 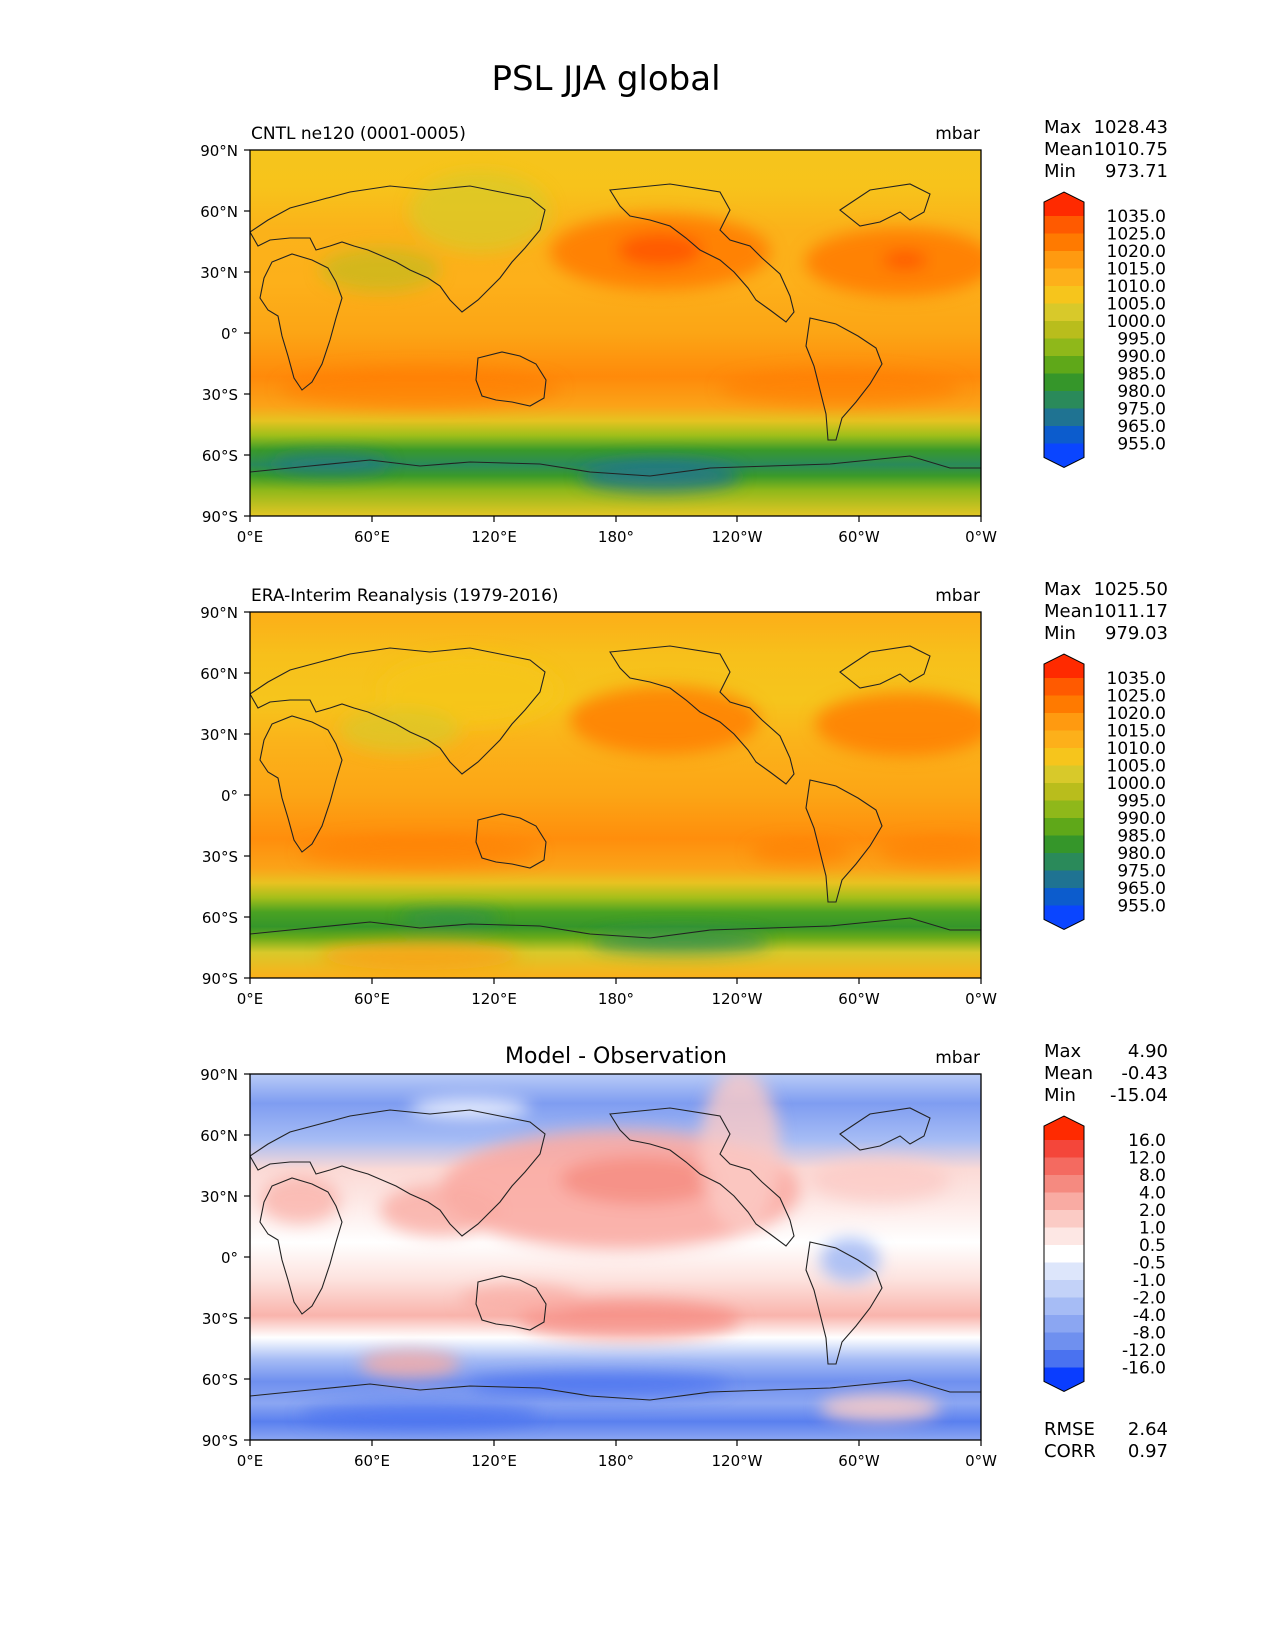 I want to click on stat-label: Max, so click(x=1063, y=127).